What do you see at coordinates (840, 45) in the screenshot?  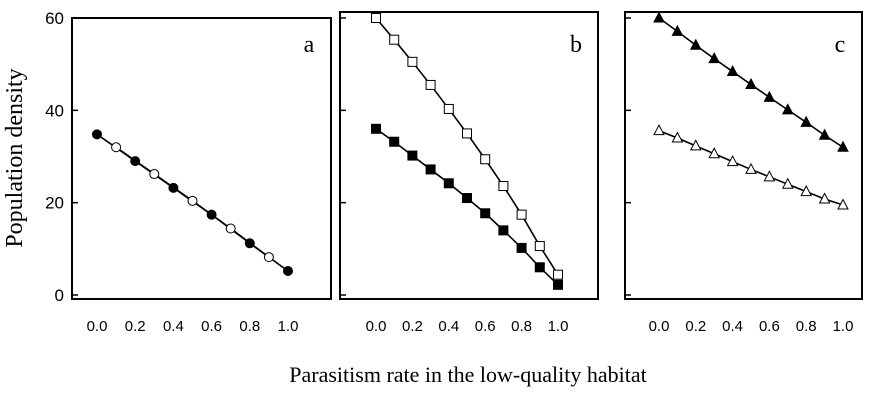 I see `panel-label: c` at bounding box center [840, 45].